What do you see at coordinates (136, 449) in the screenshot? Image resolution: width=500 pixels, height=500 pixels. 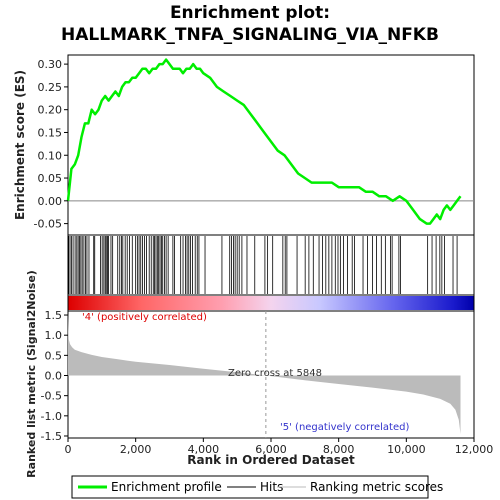 I see `x-tick-label: 2,000` at bounding box center [136, 449].